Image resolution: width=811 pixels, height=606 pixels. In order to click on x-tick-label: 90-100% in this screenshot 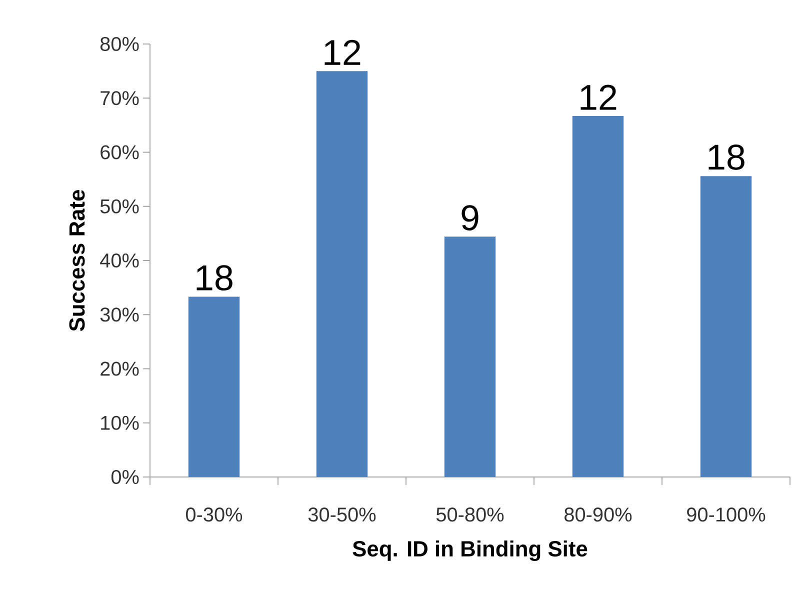, I will do `click(726, 515)`.